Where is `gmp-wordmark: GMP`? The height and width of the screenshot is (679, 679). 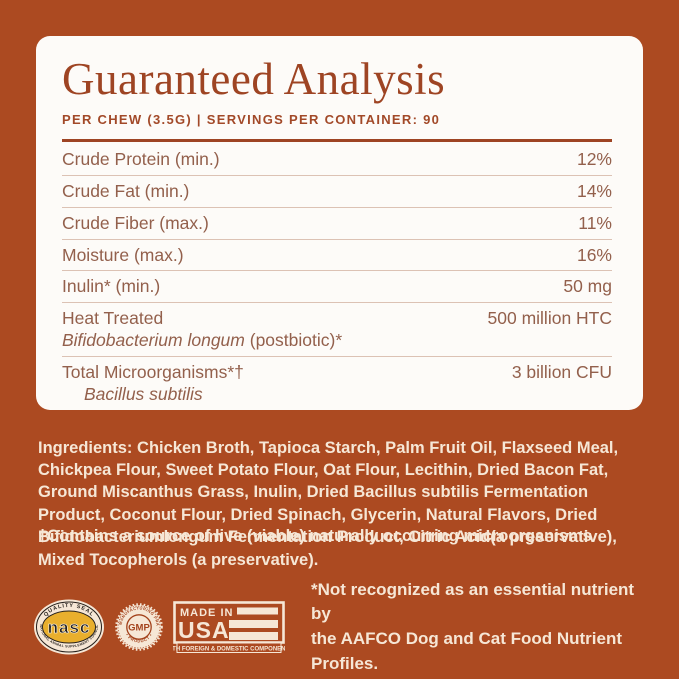
gmp-wordmark: GMP is located at coordinates (139, 628).